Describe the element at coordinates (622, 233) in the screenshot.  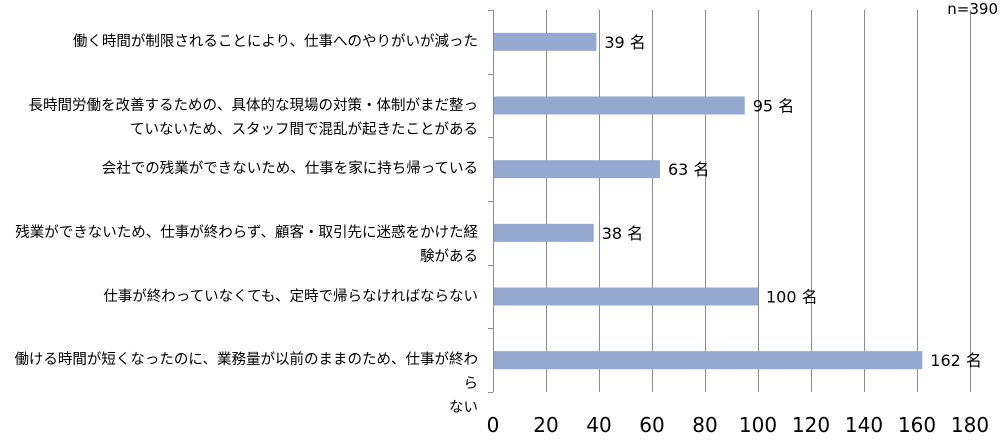
I see `data-label-3: 38 名` at that location.